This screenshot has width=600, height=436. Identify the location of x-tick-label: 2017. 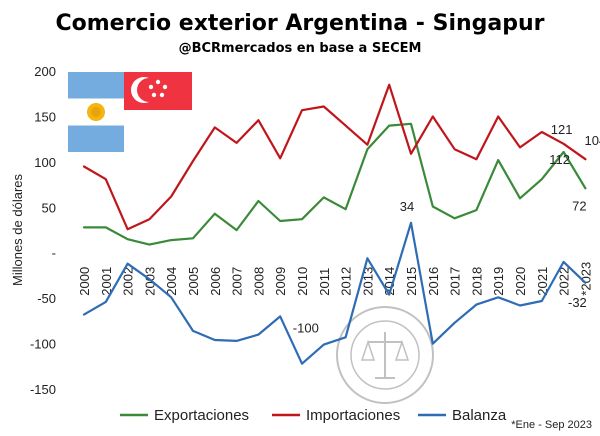
(455, 281).